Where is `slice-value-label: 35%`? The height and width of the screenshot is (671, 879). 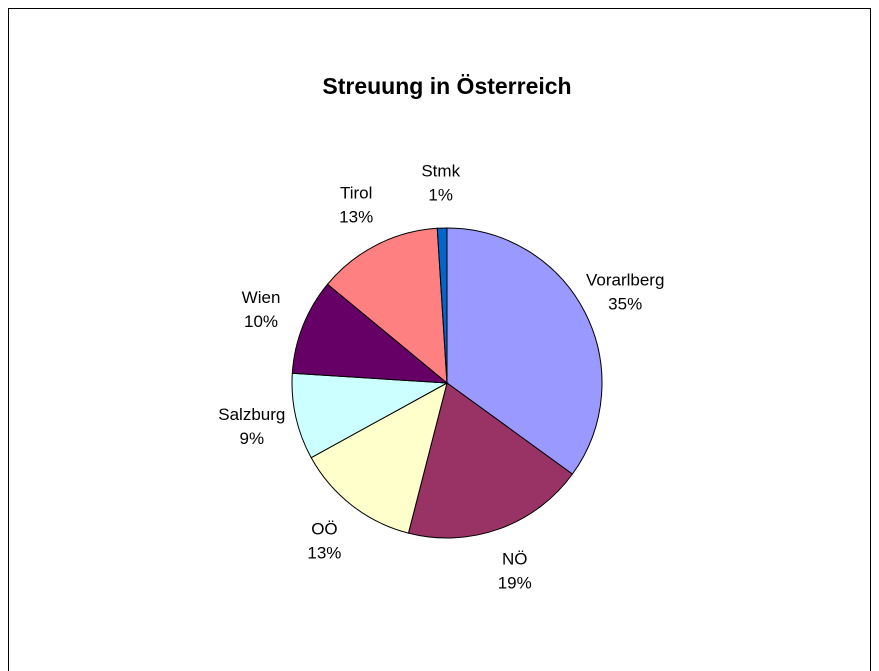 slice-value-label: 35% is located at coordinates (625, 304).